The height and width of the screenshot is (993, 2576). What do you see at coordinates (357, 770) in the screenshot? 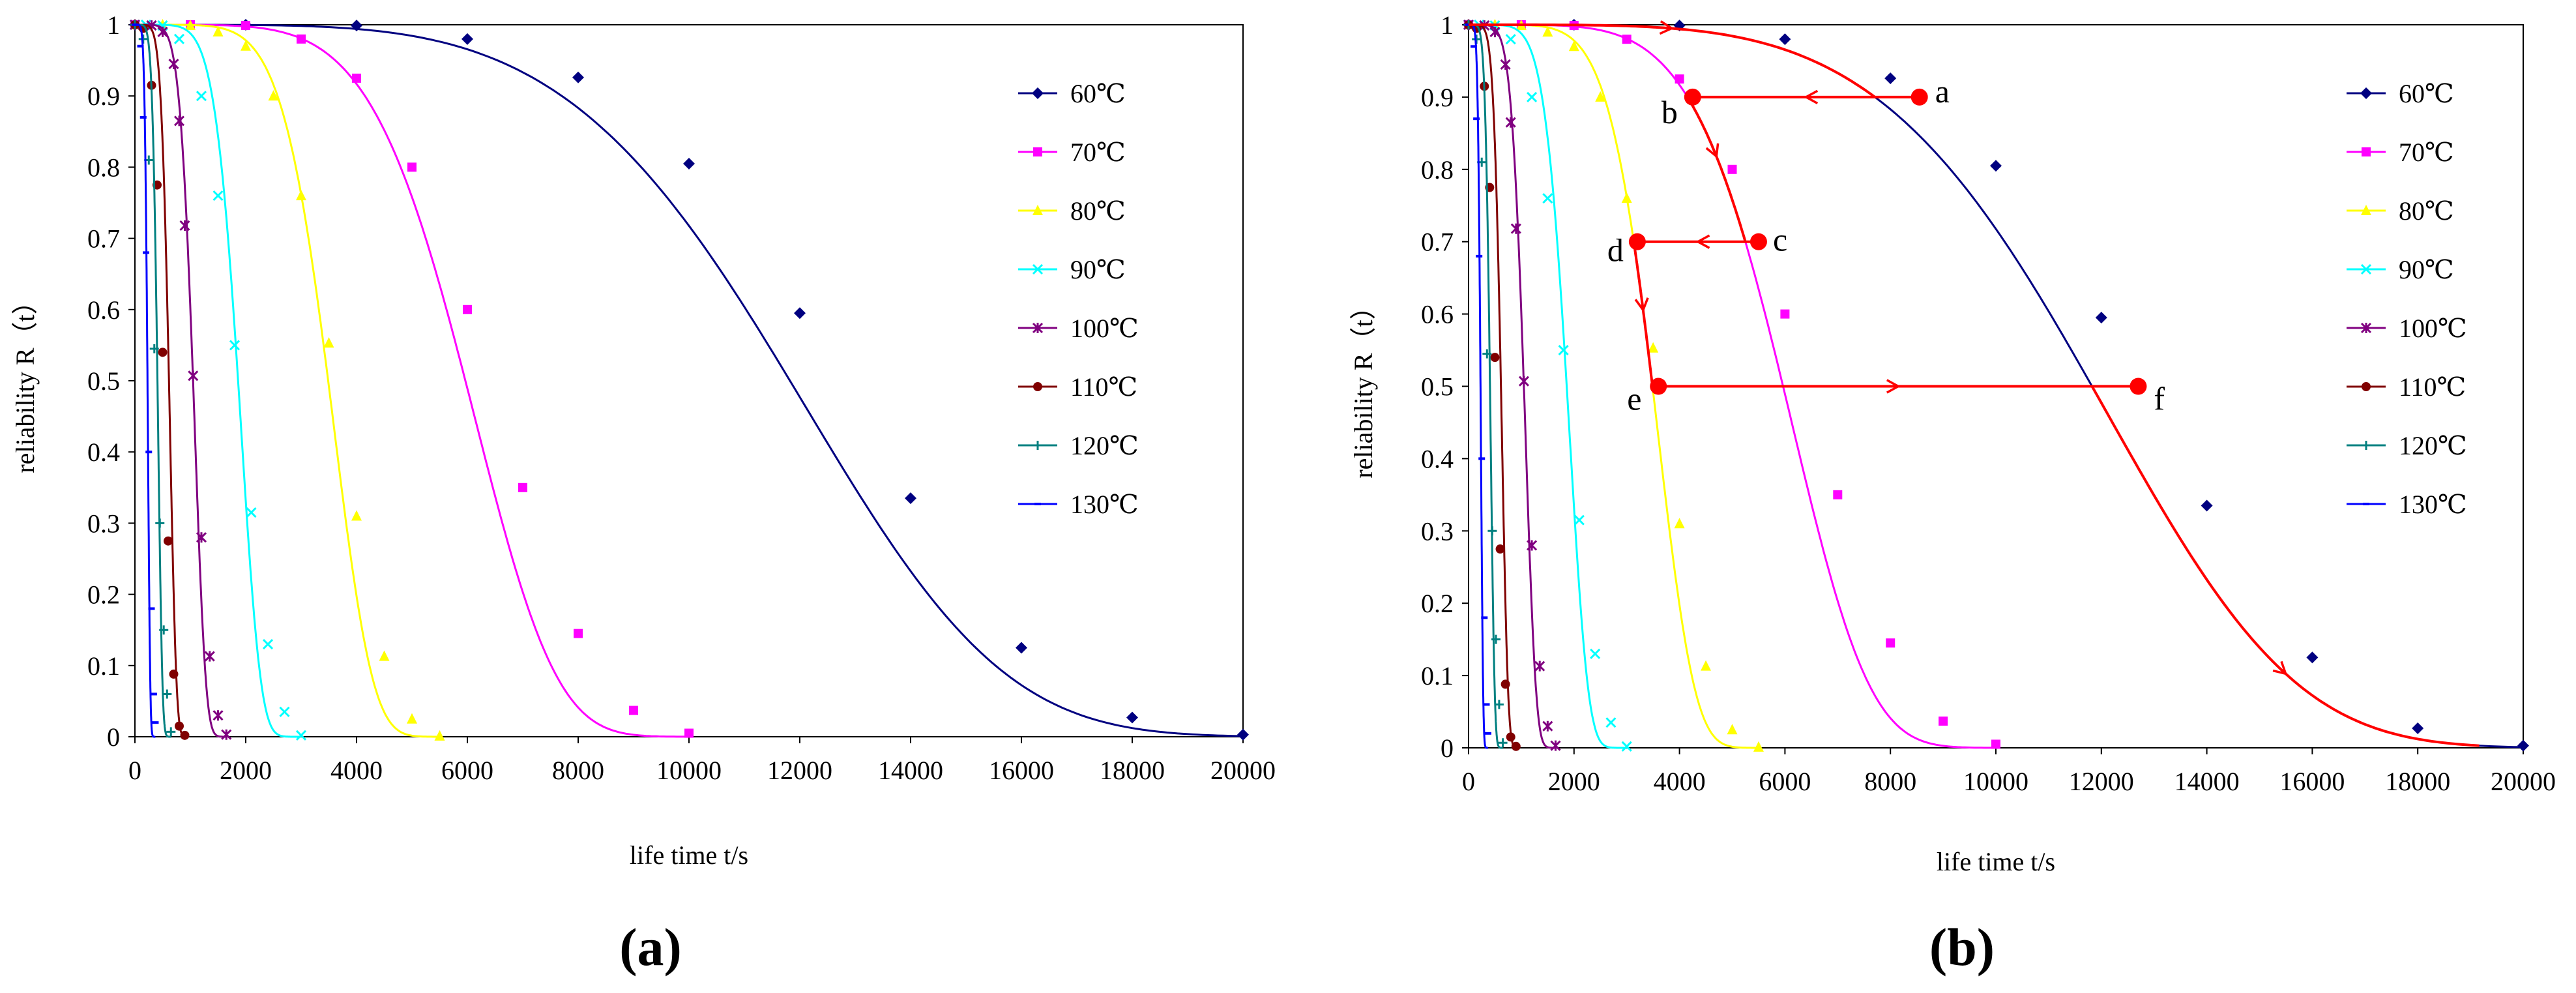
I see `x-tick-label: 4000` at bounding box center [357, 770].